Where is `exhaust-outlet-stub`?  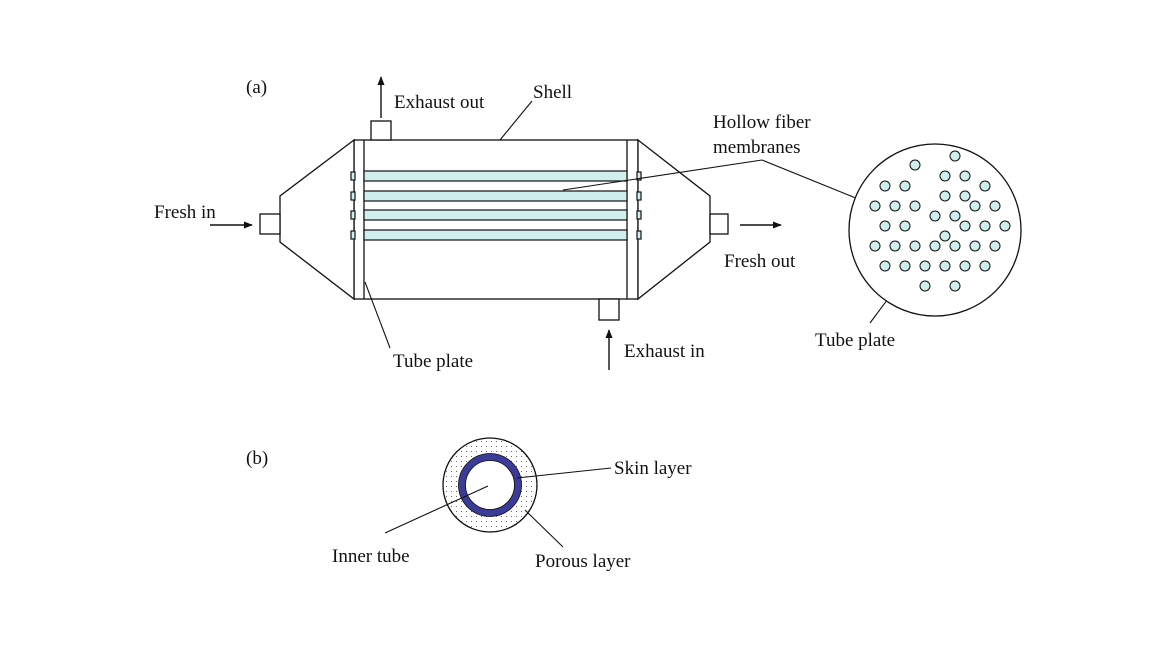
exhaust-outlet-stub is located at coordinates (381, 130).